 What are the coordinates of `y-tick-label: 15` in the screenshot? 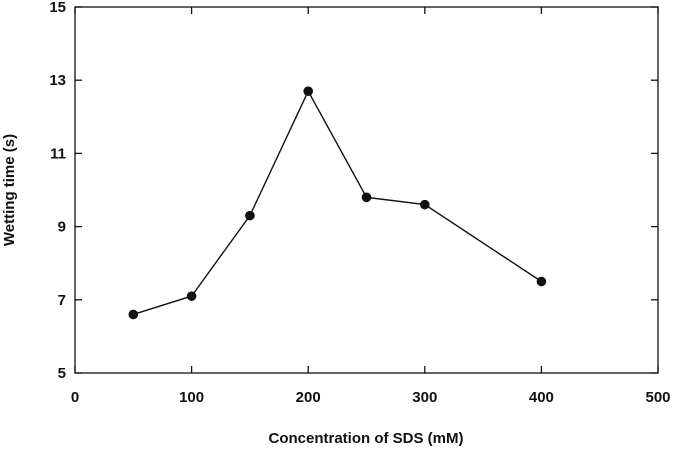 It's located at (57, 8).